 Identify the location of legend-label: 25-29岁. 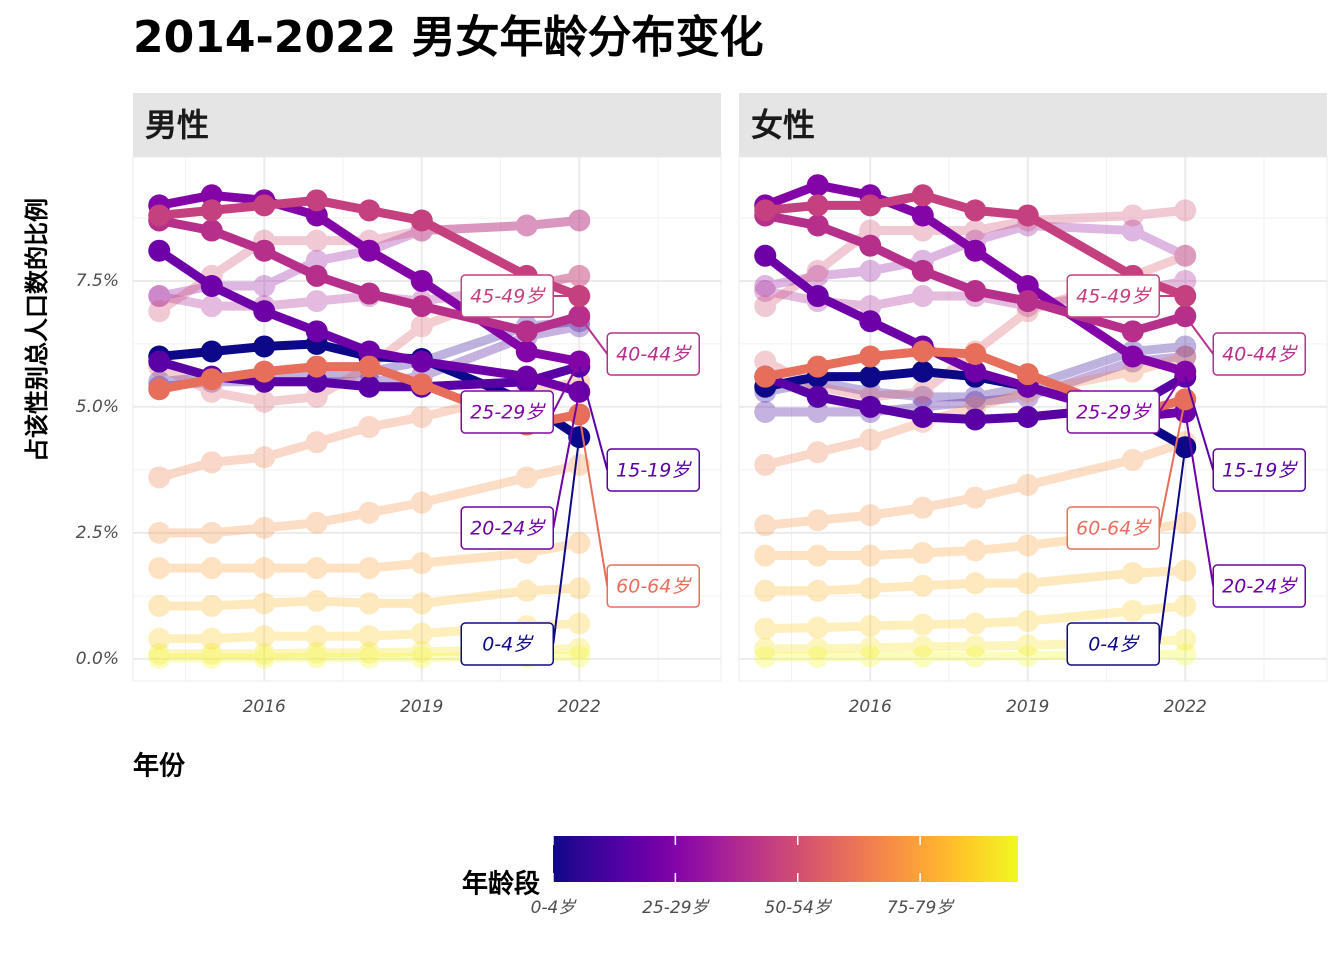
(676, 908).